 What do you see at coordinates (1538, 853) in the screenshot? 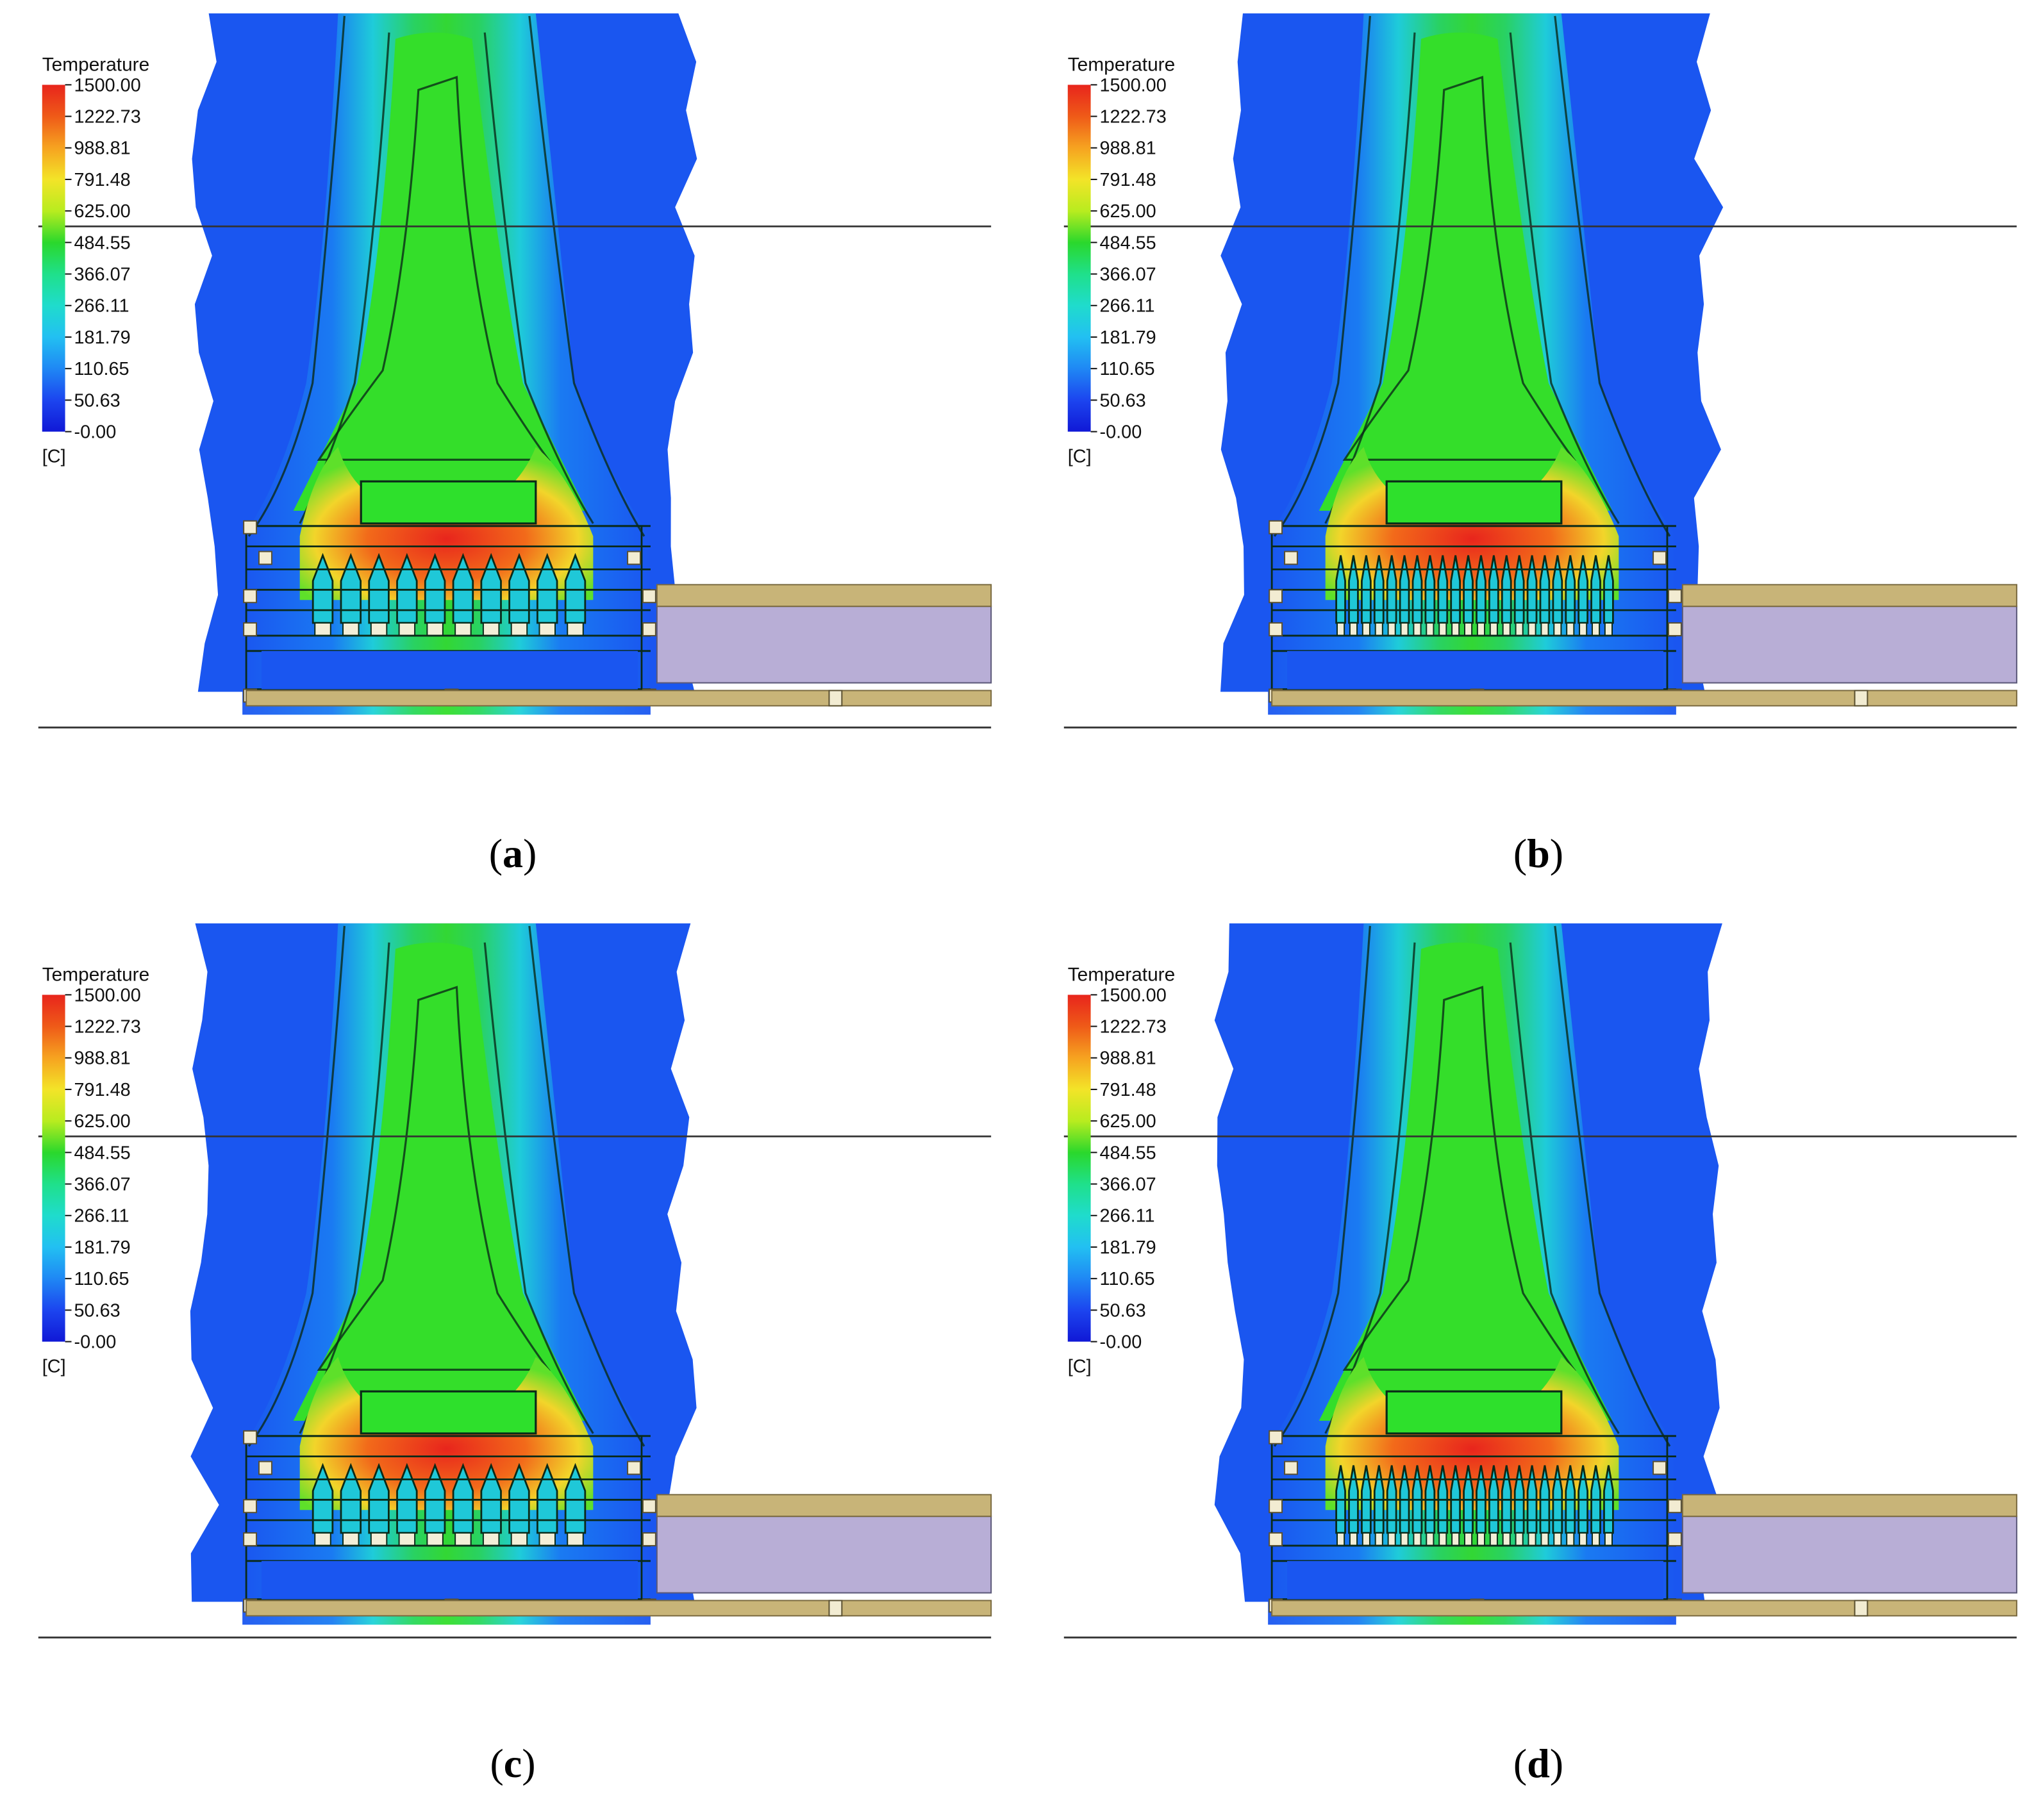
I see `caption-b: (b)` at bounding box center [1538, 853].